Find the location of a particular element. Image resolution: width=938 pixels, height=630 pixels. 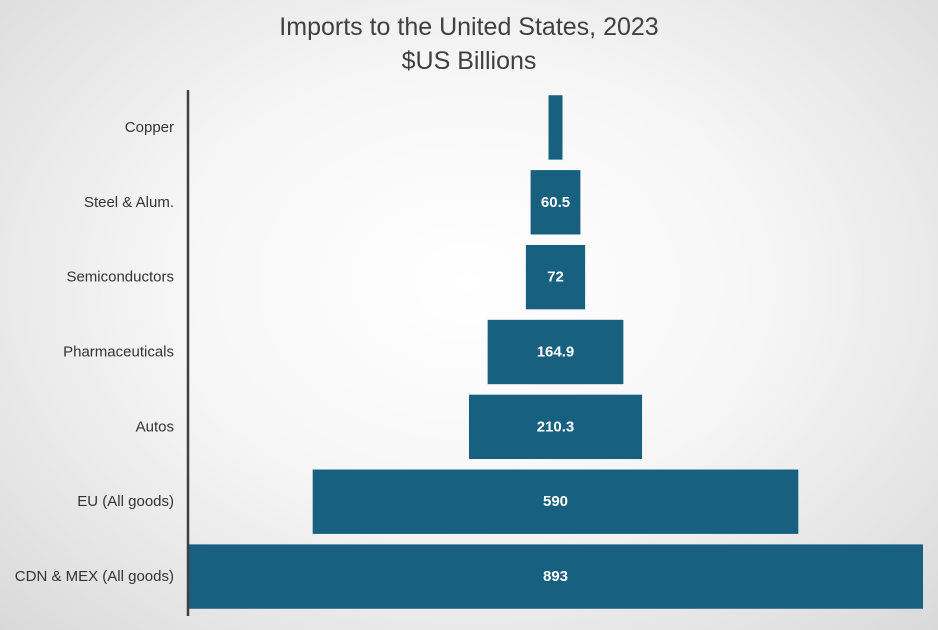

chart-title: Imports to the United States, 2023 is located at coordinates (469, 27).